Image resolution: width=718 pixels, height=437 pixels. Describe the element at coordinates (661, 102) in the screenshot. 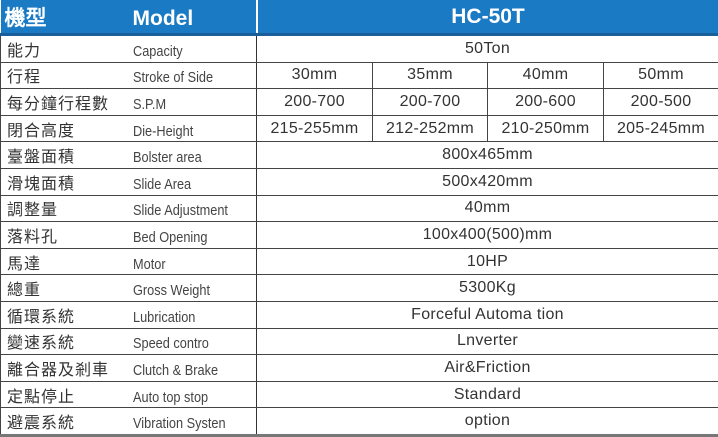

I see `spec-value: 200-500` at that location.